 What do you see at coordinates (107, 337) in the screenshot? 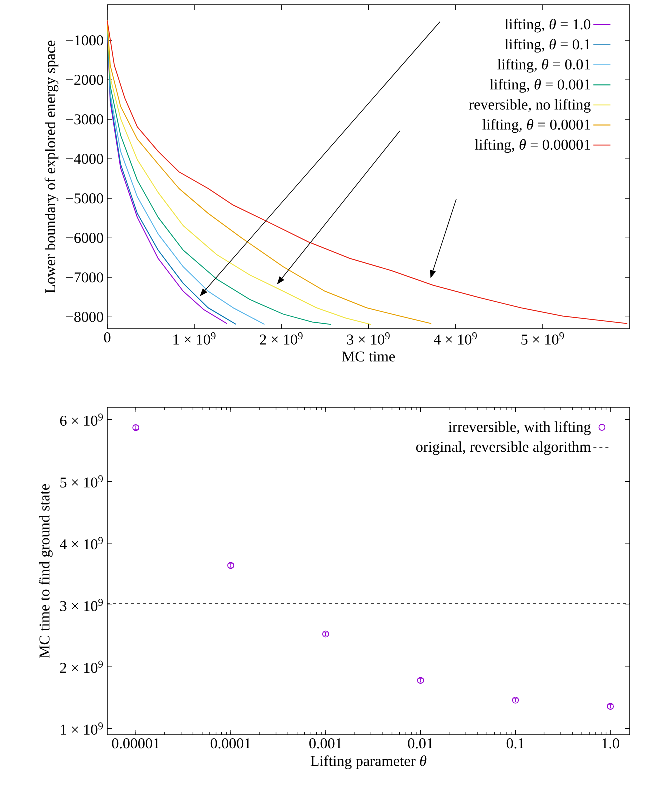
I see `x-tick-label: 0` at bounding box center [107, 337].